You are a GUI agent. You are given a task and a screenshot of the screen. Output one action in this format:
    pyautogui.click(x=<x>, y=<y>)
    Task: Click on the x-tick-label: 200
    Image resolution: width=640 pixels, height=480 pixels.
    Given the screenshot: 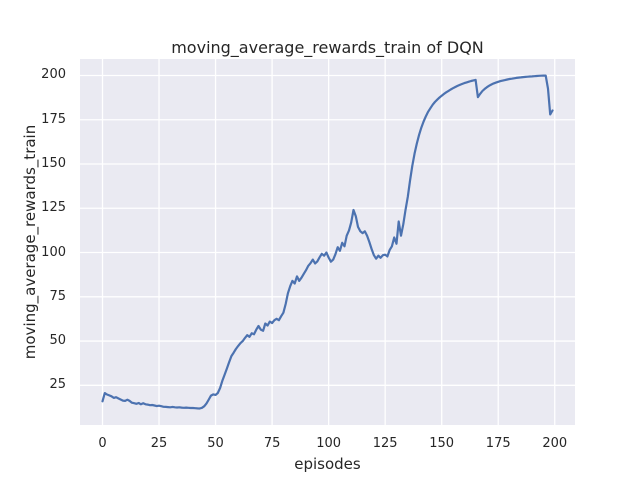 What is the action you would take?
    pyautogui.click(x=555, y=443)
    